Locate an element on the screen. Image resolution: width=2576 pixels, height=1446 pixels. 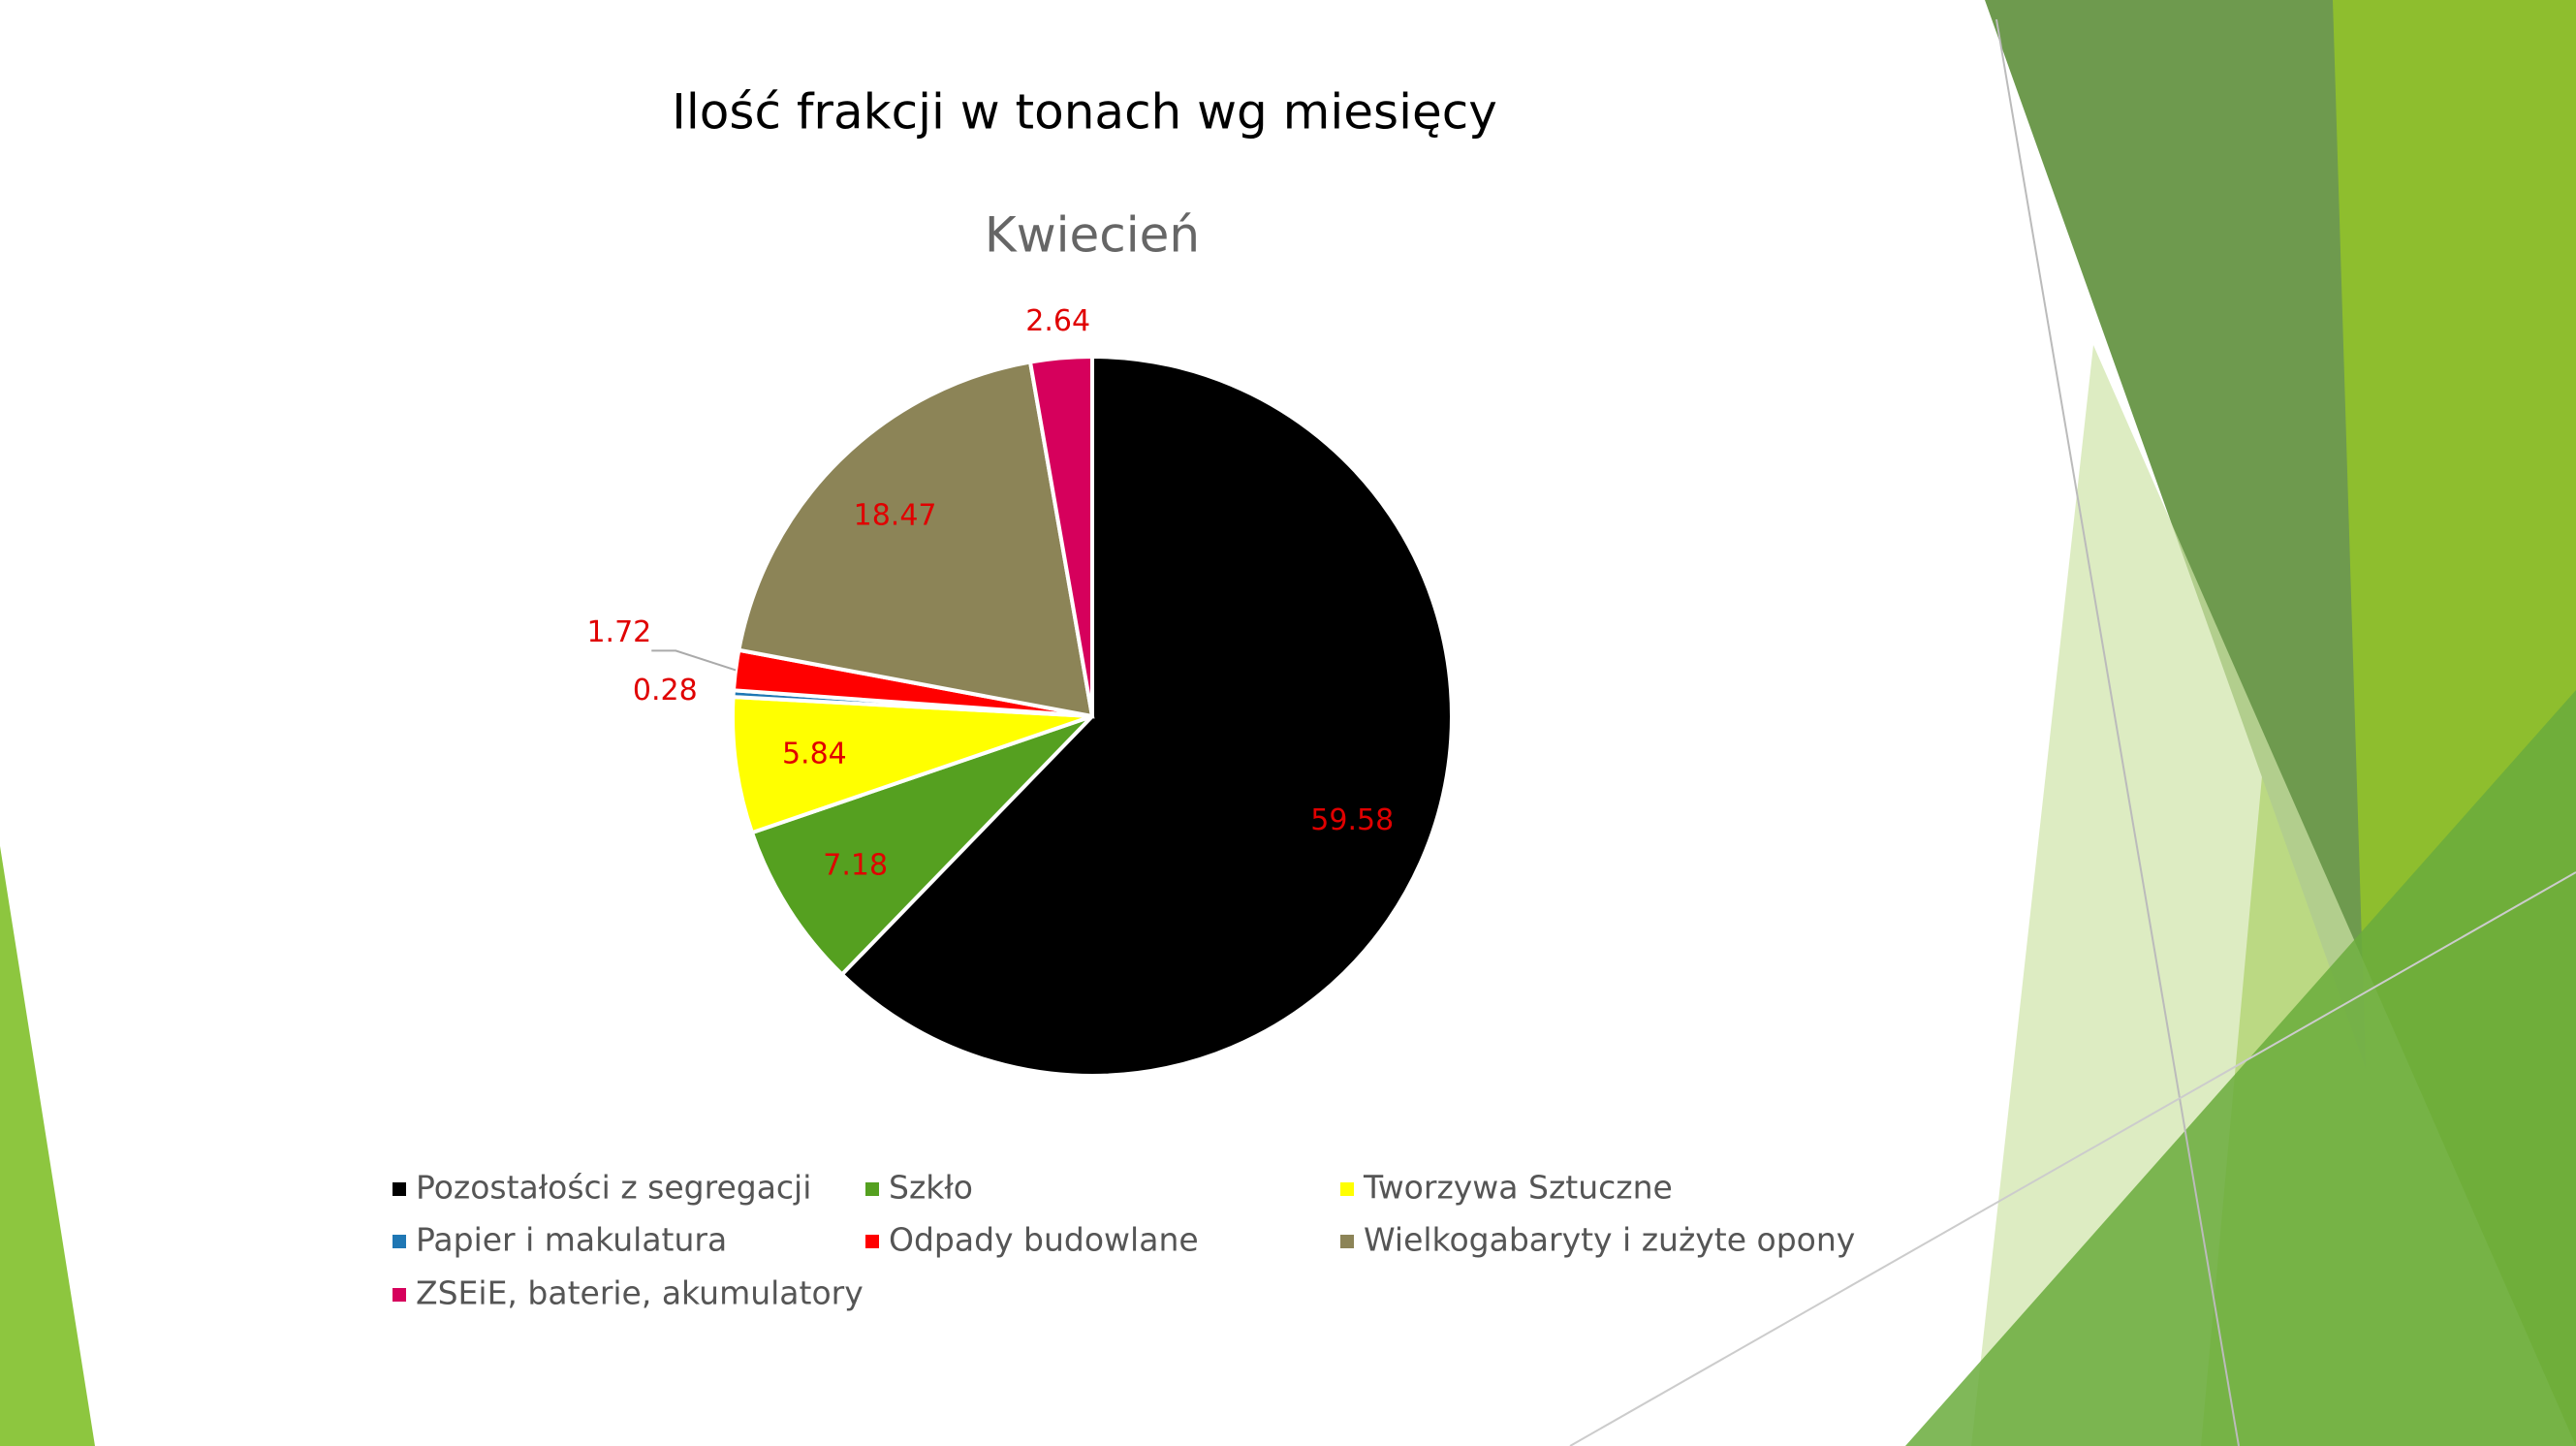
legend-label: Pozostałości z segregacji is located at coordinates (613, 1188).